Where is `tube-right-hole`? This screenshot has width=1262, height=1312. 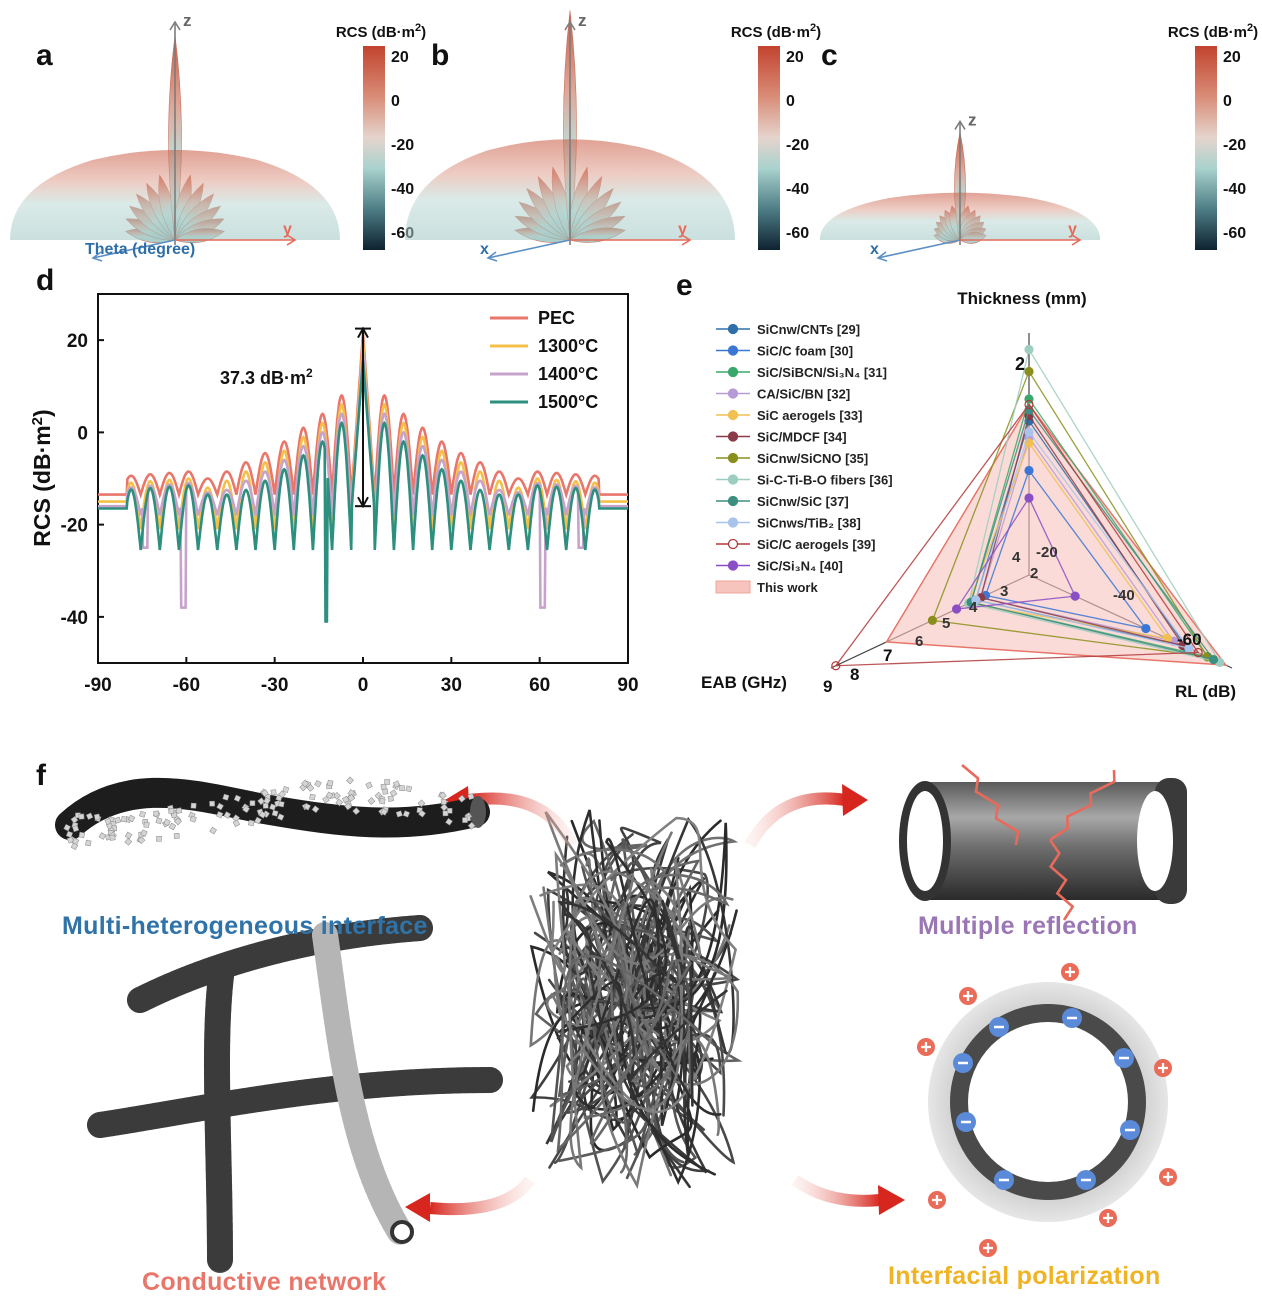
tube-right-hole is located at coordinates (1155, 841).